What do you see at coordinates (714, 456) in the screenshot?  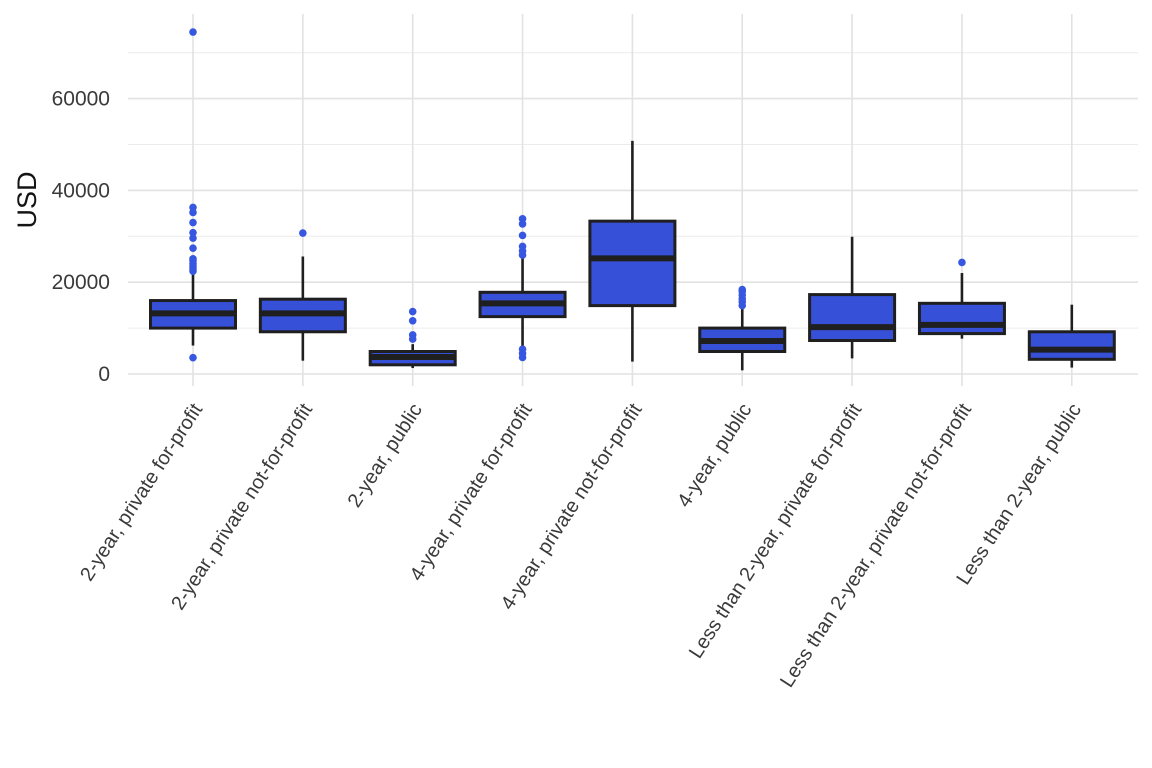 I see `x-tick-label: 4-year, public` at bounding box center [714, 456].